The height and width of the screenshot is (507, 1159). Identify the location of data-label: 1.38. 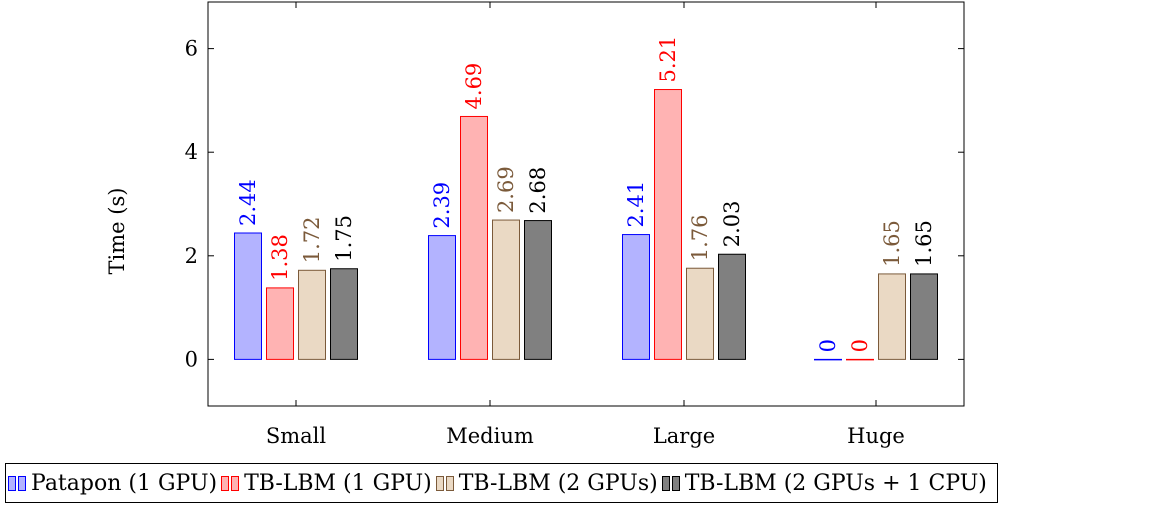
(280, 257).